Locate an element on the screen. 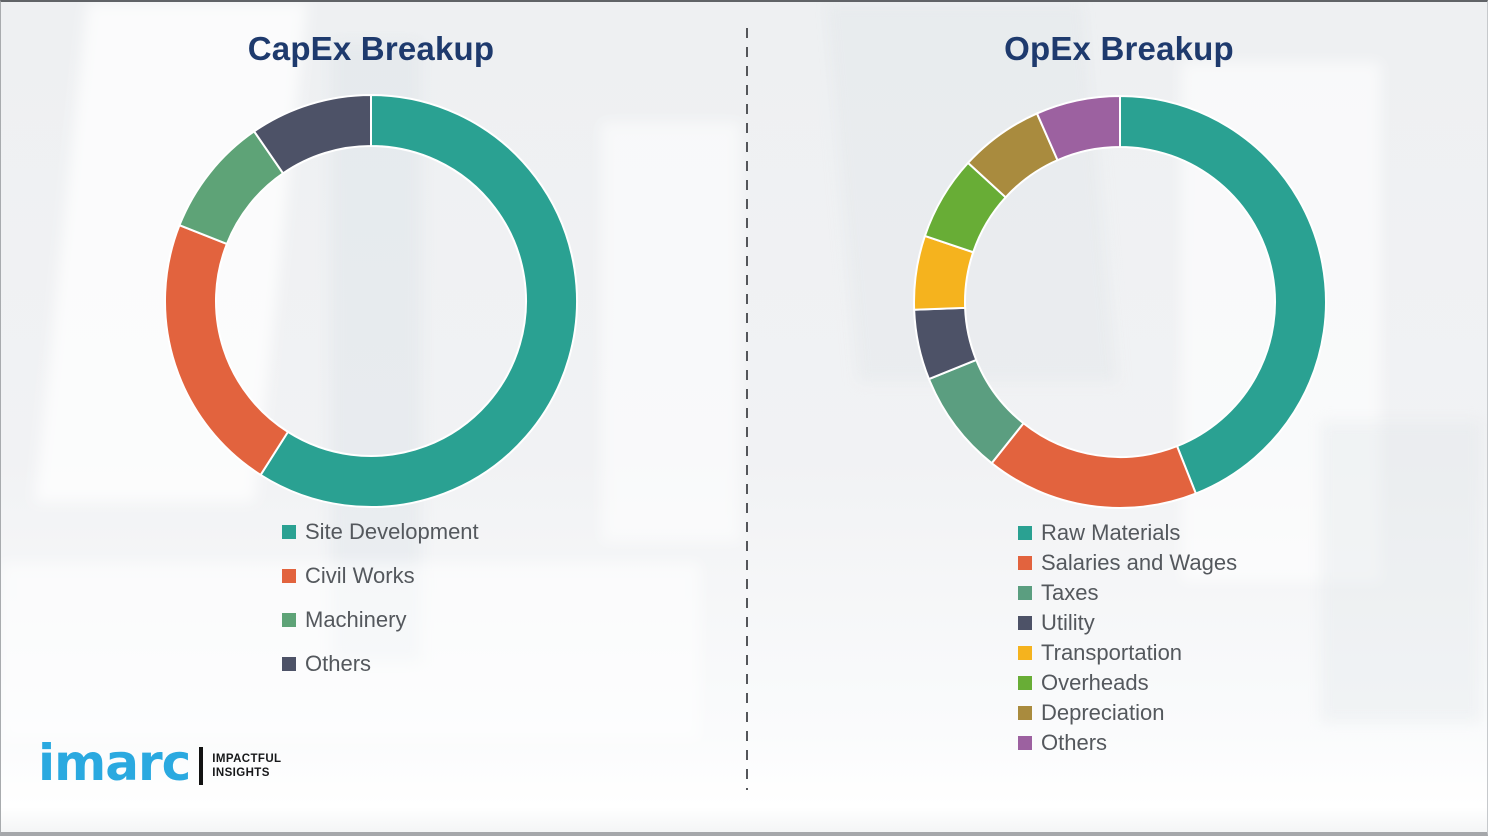  legend-item-salaries-and-wages: Salaries and Wages is located at coordinates (1127, 563).